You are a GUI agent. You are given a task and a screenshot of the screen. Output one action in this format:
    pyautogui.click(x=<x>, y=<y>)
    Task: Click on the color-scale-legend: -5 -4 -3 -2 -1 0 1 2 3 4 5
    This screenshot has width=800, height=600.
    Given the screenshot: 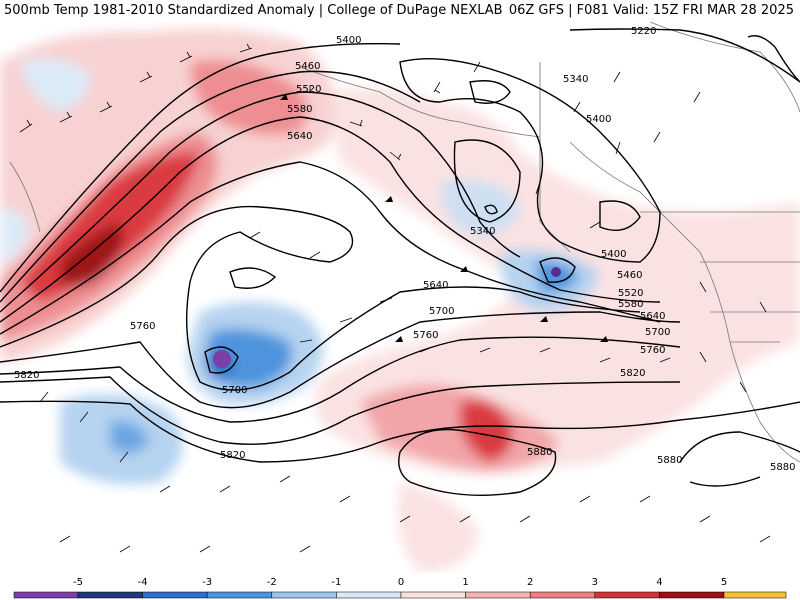 What is the action you would take?
    pyautogui.click(x=400, y=586)
    